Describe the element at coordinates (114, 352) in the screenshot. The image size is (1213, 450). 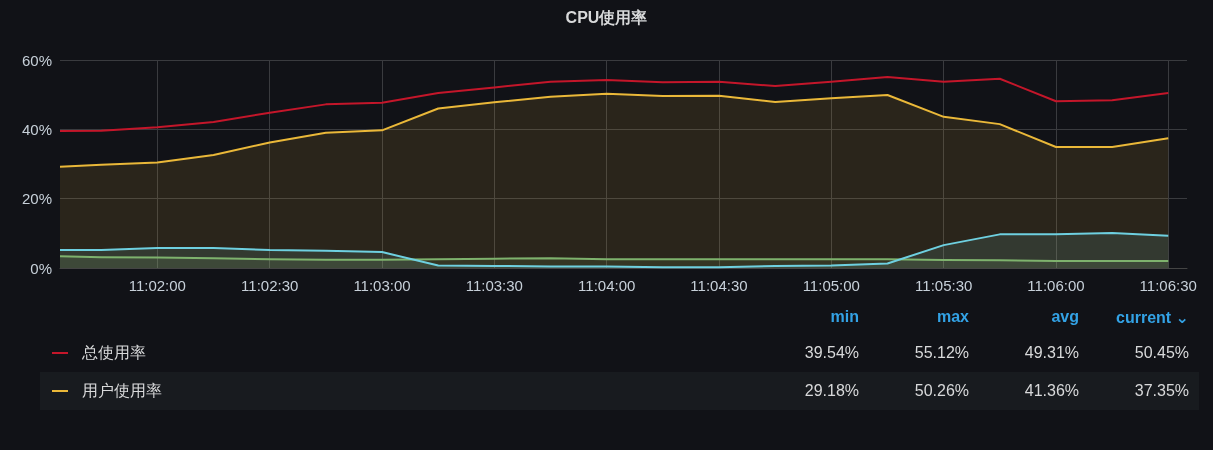
I see `legend-label: 总使用率` at that location.